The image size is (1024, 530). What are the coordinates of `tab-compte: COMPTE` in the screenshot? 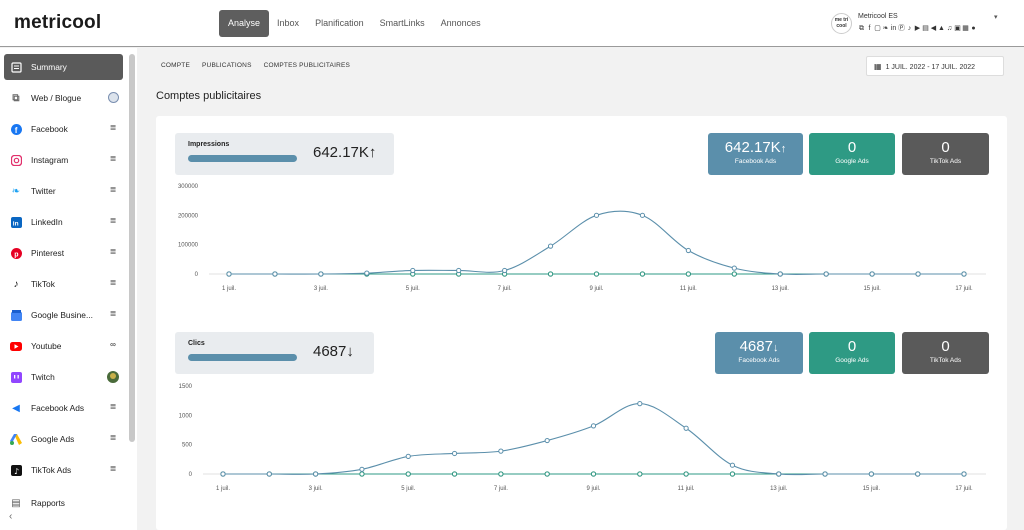 It's located at (176, 65).